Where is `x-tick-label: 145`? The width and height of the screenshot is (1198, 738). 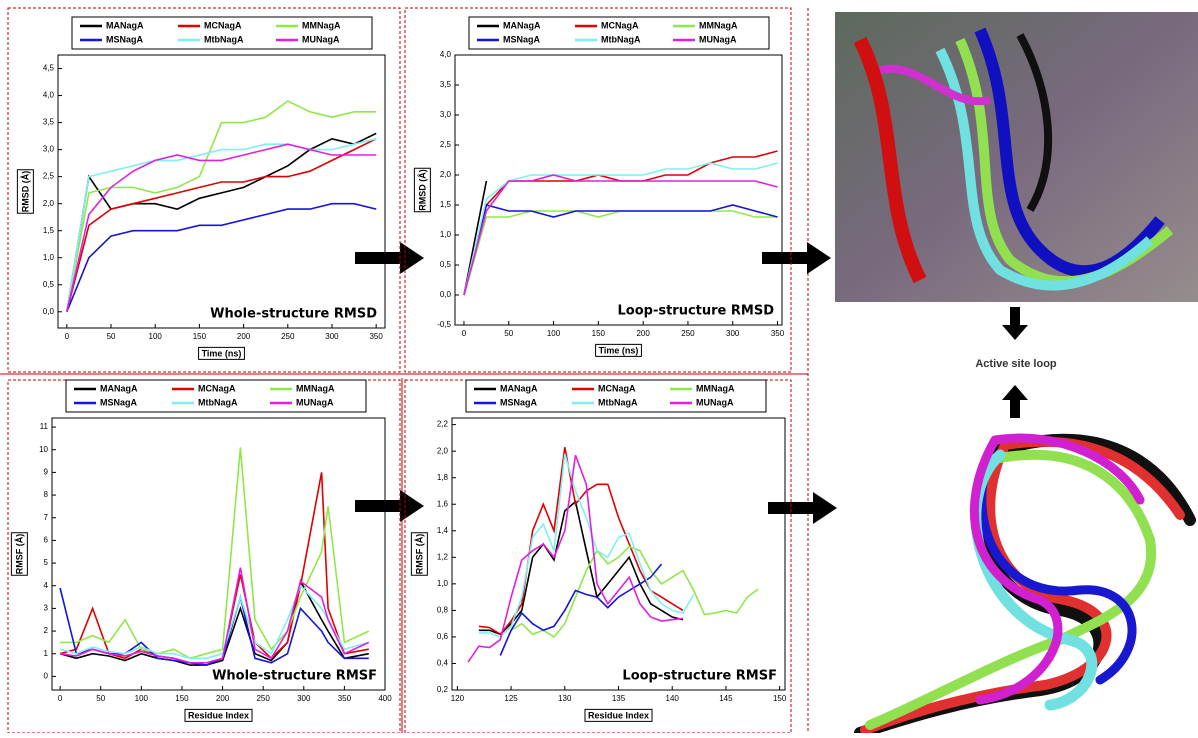
x-tick-label: 145 is located at coordinates (726, 698).